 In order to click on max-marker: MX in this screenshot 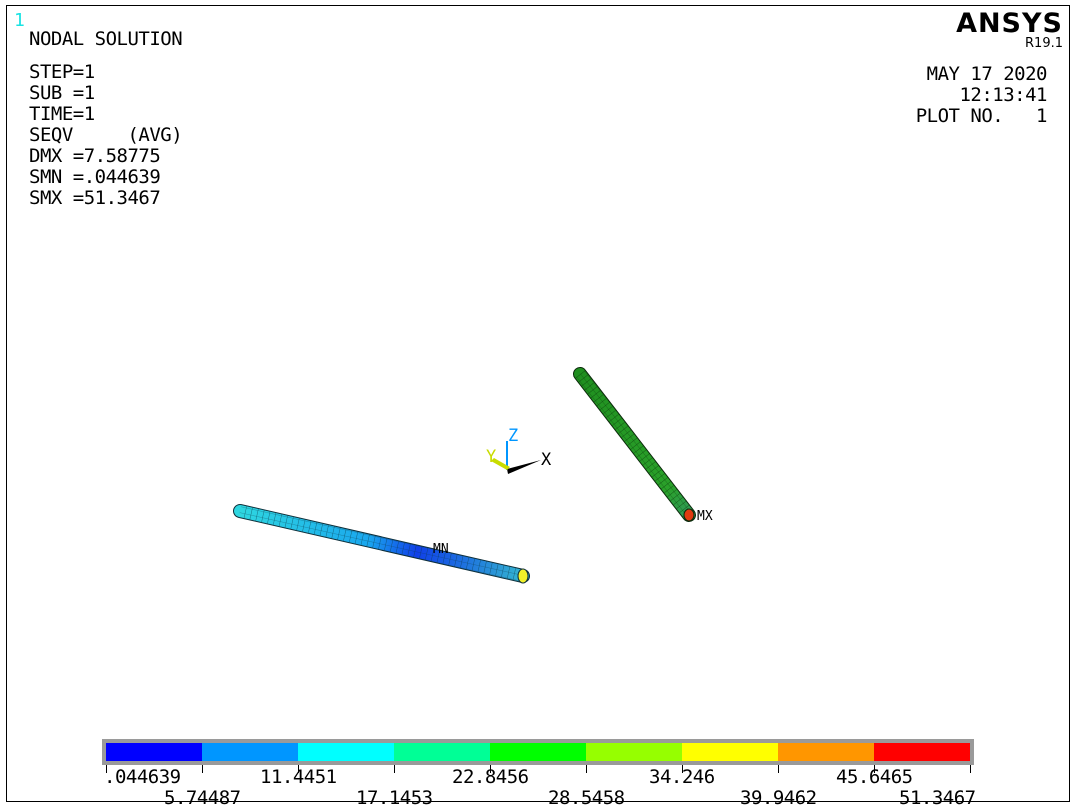, I will do `click(705, 516)`.